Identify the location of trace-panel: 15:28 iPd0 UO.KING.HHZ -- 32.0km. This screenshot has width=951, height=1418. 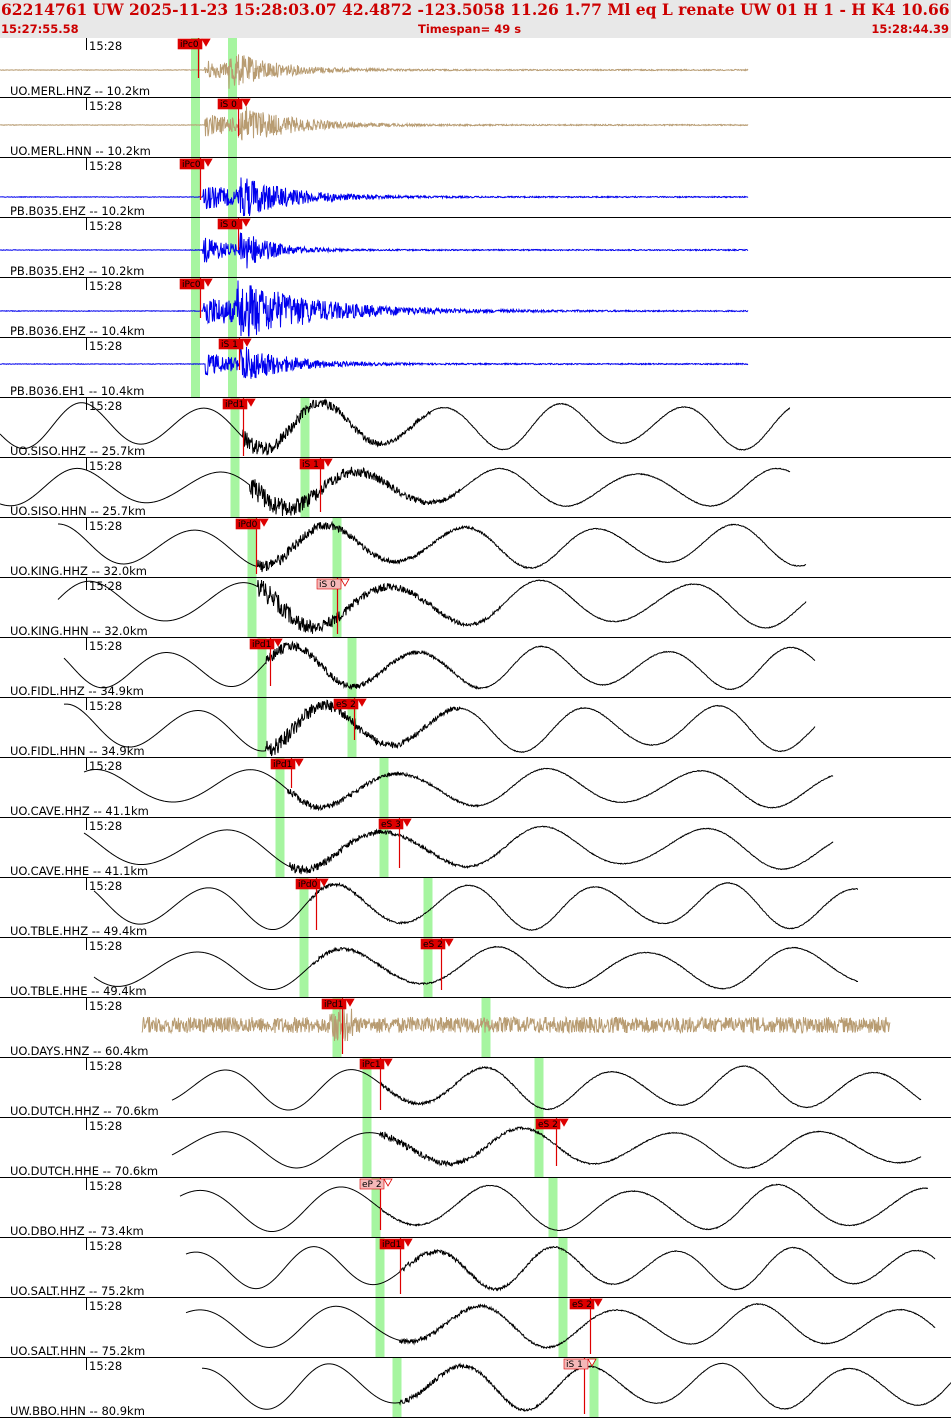
(475, 548).